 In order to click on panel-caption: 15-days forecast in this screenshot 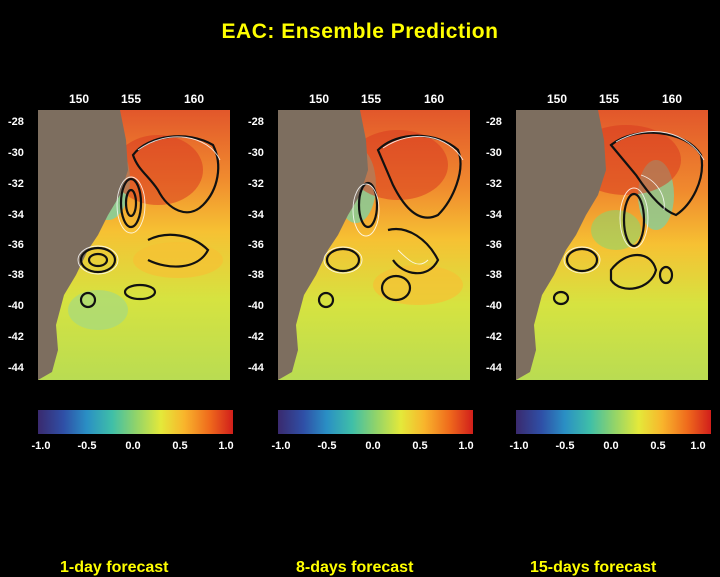, I will do `click(593, 567)`.